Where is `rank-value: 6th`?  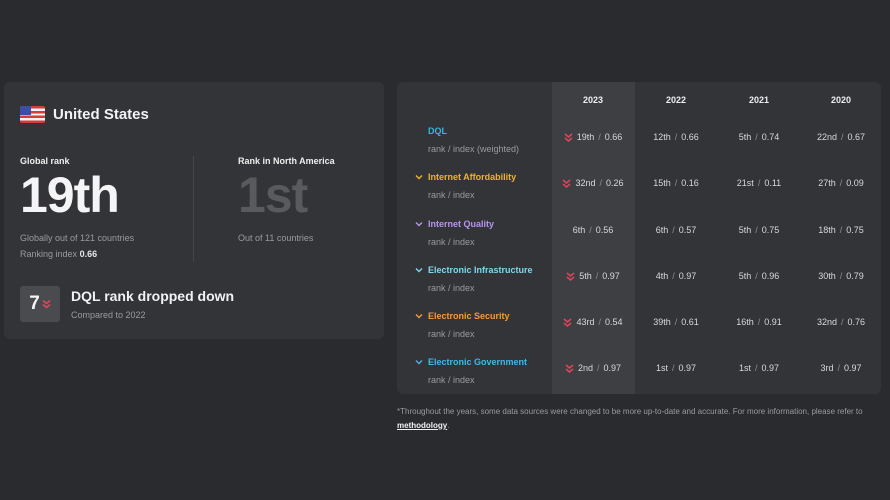 rank-value: 6th is located at coordinates (579, 230).